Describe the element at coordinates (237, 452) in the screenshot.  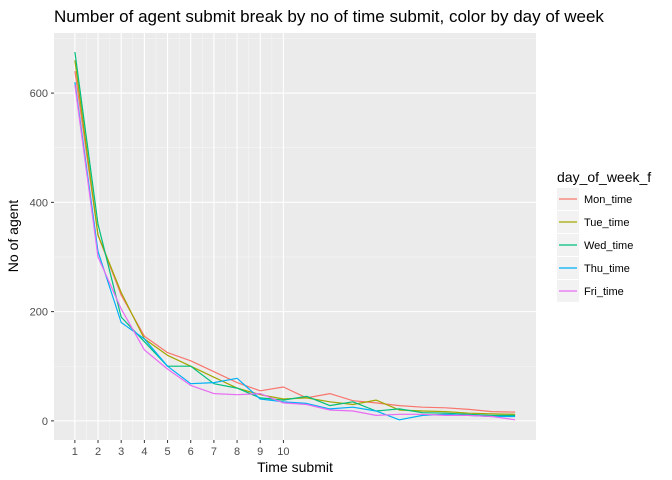
I see `x-tick-label: 8` at that location.